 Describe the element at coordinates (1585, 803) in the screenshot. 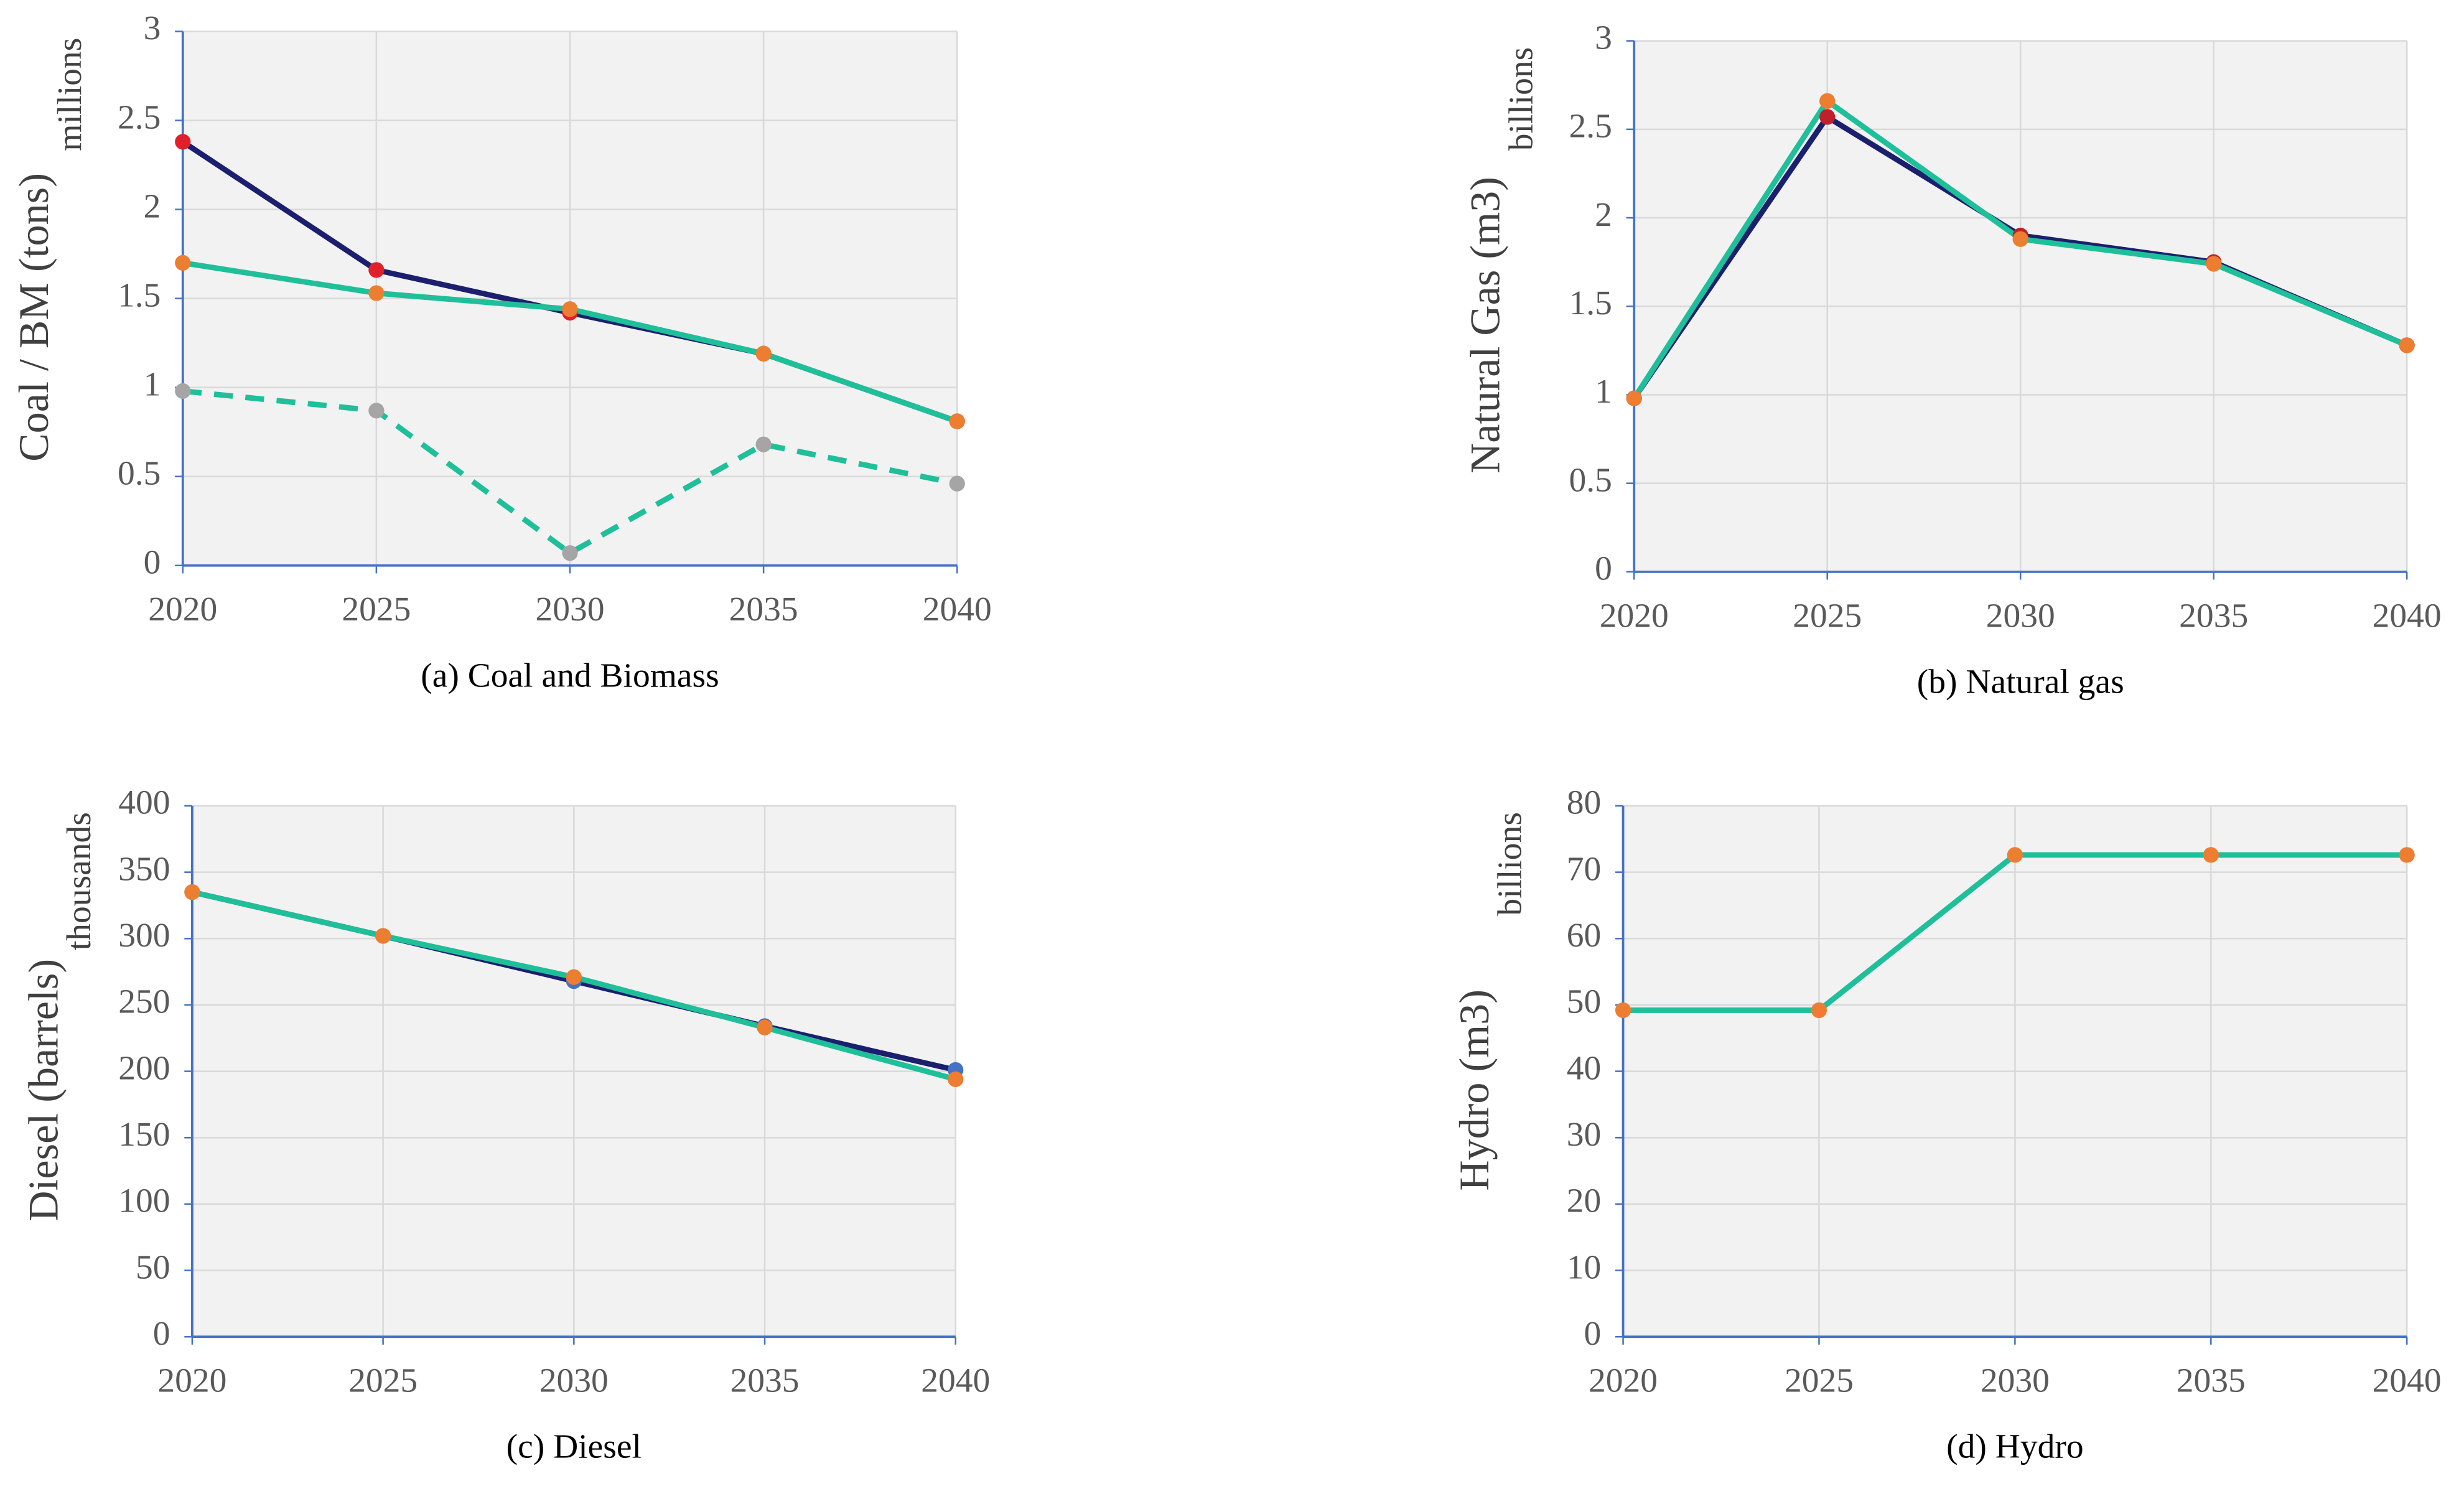

I see `y-tick-label: 80` at that location.